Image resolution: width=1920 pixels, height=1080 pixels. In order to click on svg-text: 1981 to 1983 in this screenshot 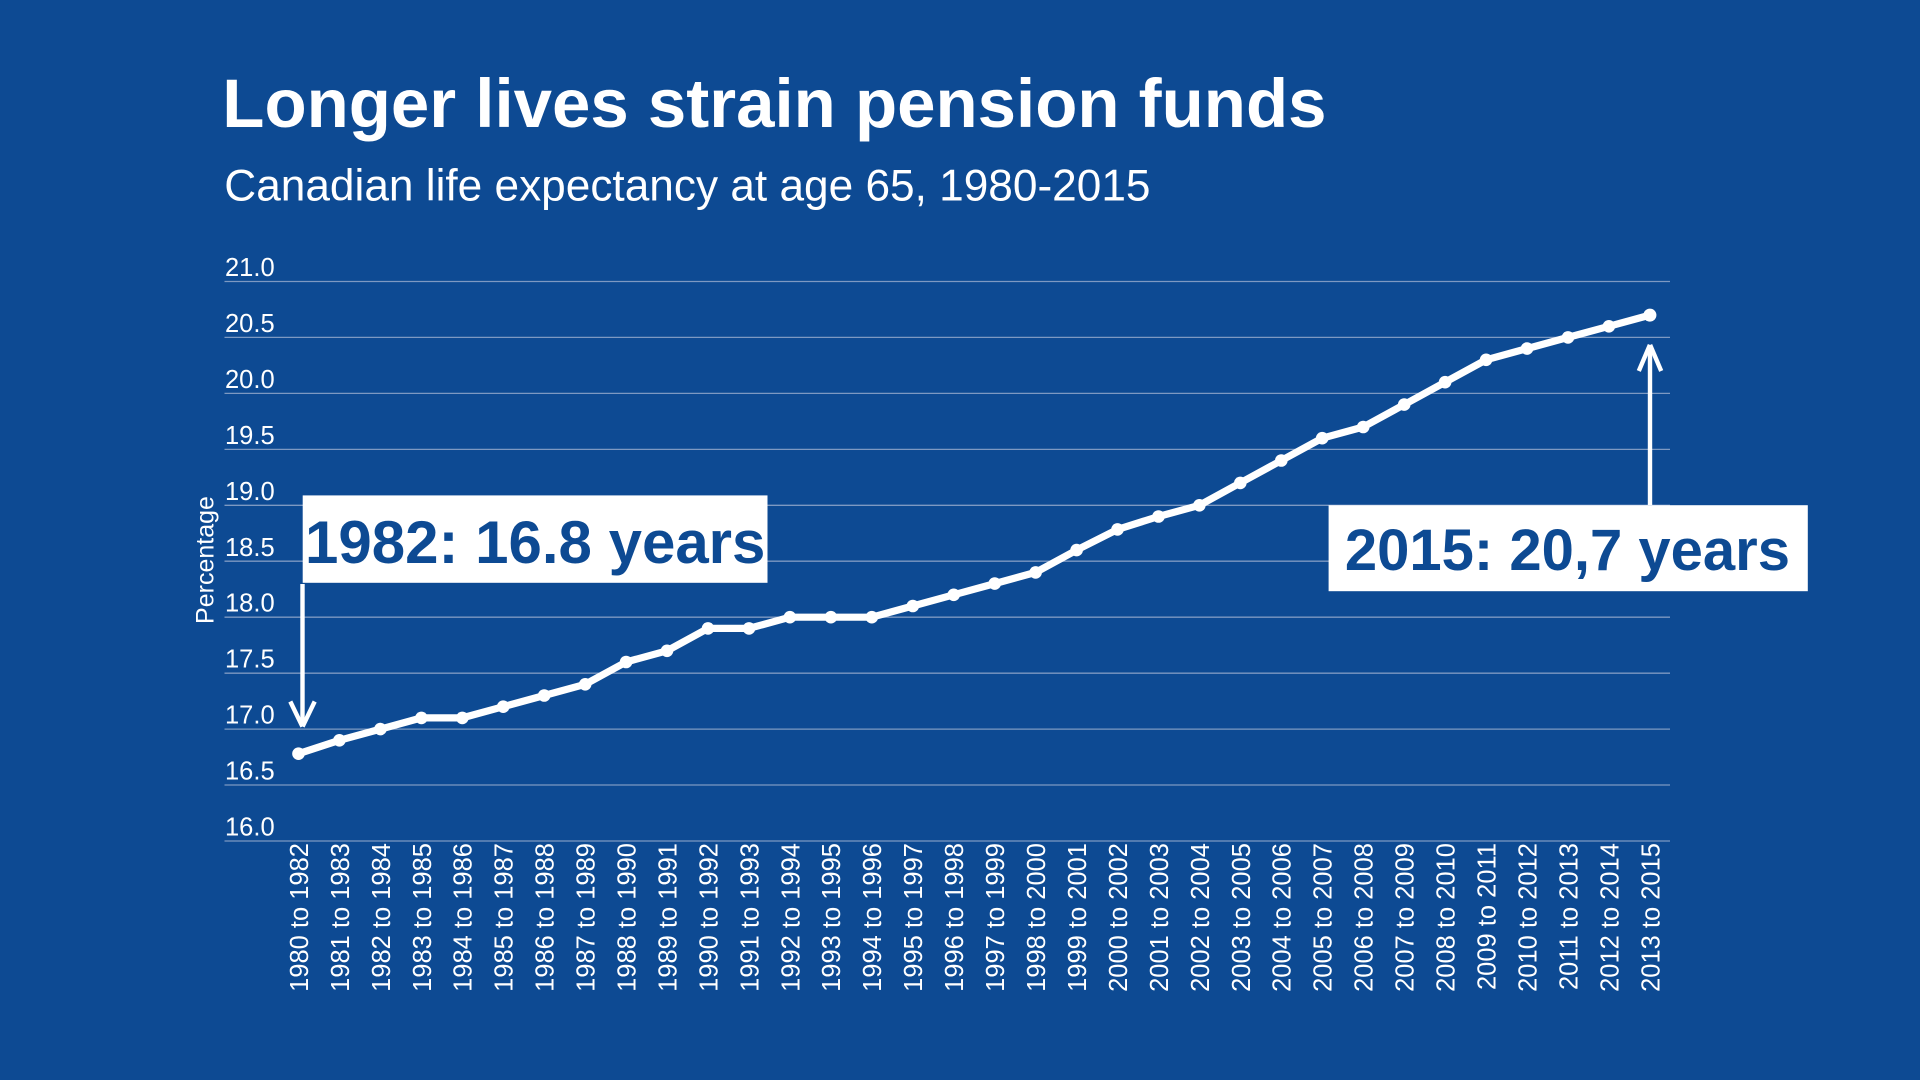, I will do `click(341, 917)`.